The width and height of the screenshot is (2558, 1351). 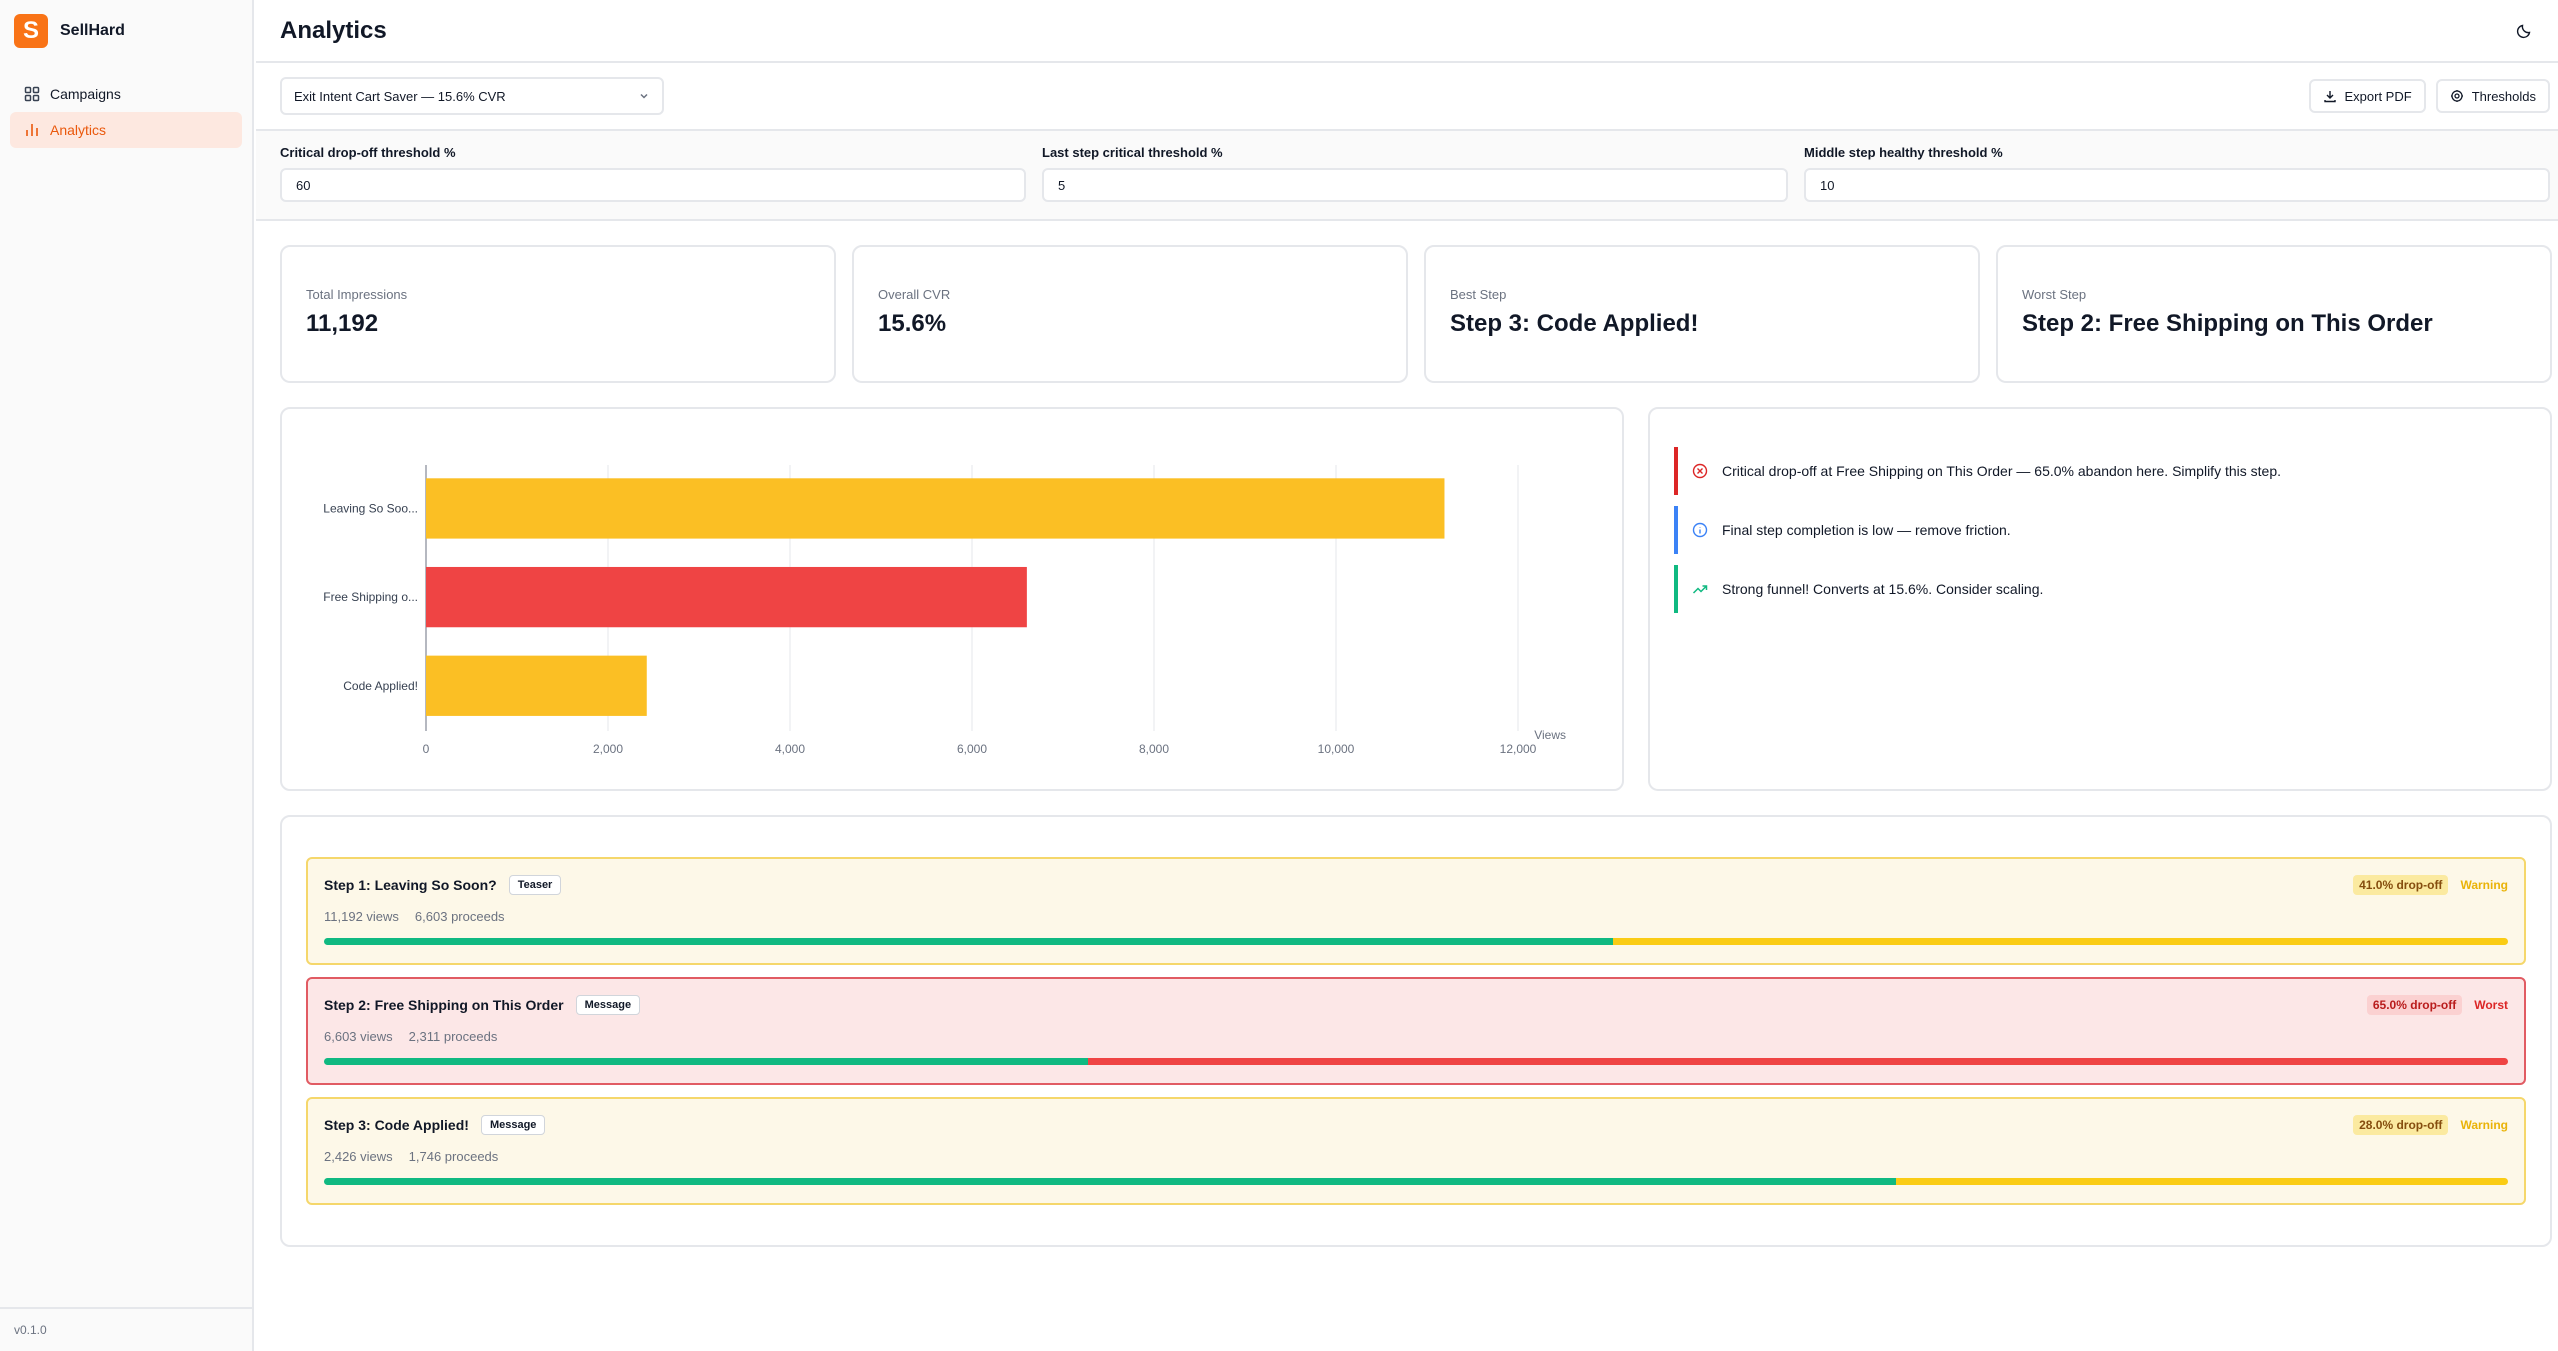 I want to click on x-circle-icon, so click(x=1700, y=471).